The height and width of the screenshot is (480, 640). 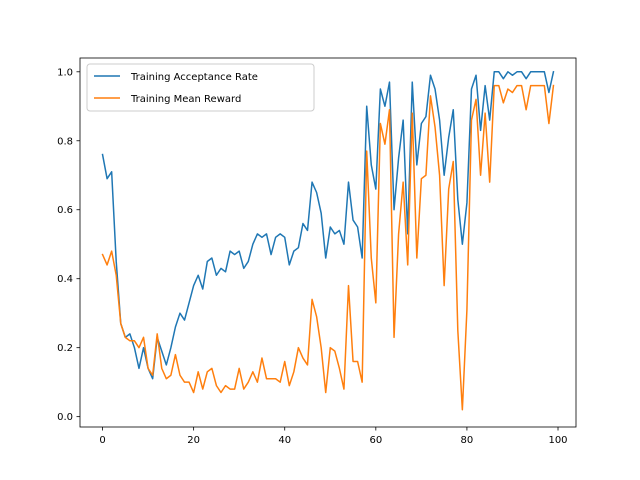 What do you see at coordinates (185, 99) in the screenshot?
I see `legend-label-1: Training Mean Reward` at bounding box center [185, 99].